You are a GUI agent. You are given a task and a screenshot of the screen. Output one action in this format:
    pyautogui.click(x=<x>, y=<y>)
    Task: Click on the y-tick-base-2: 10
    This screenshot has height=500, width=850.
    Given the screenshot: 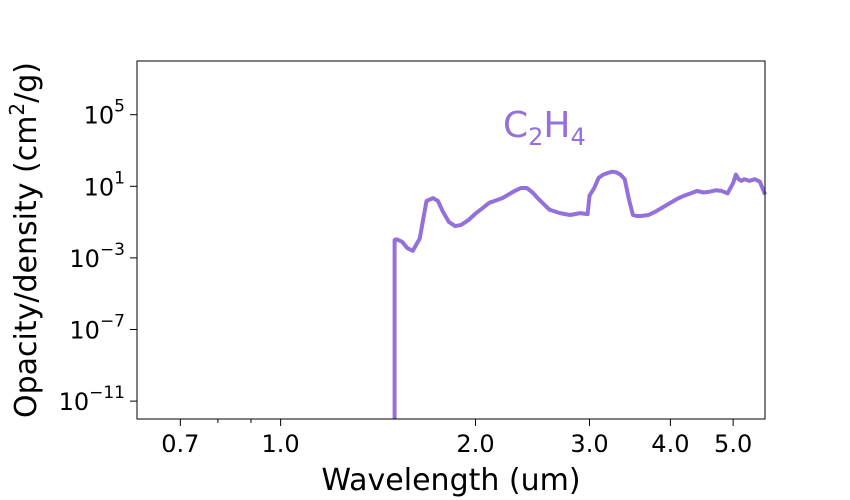 What is the action you would take?
    pyautogui.click(x=84, y=259)
    